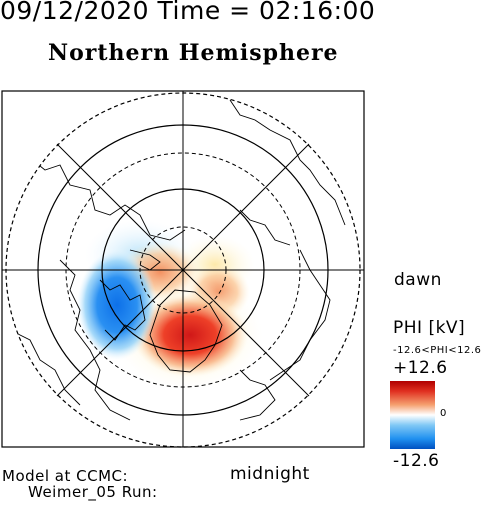 The height and width of the screenshot is (508, 484). What do you see at coordinates (193, 53) in the screenshot?
I see `hemisphere-title: Northern Hemisphere` at bounding box center [193, 53].